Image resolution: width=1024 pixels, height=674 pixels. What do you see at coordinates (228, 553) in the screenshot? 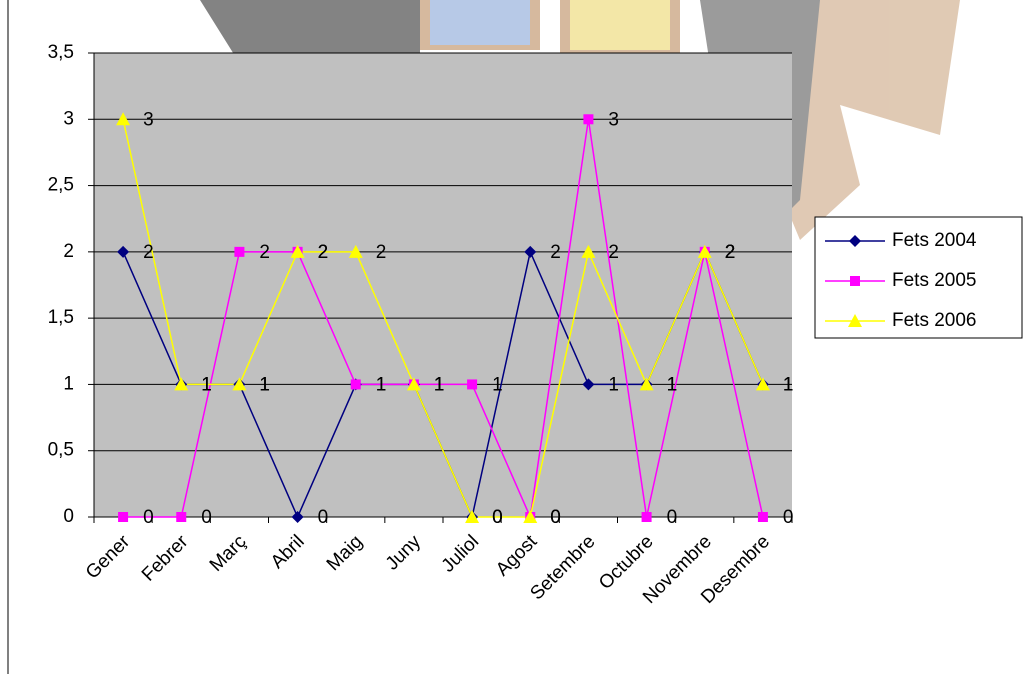
I see `x-tick-label: Març` at bounding box center [228, 553].